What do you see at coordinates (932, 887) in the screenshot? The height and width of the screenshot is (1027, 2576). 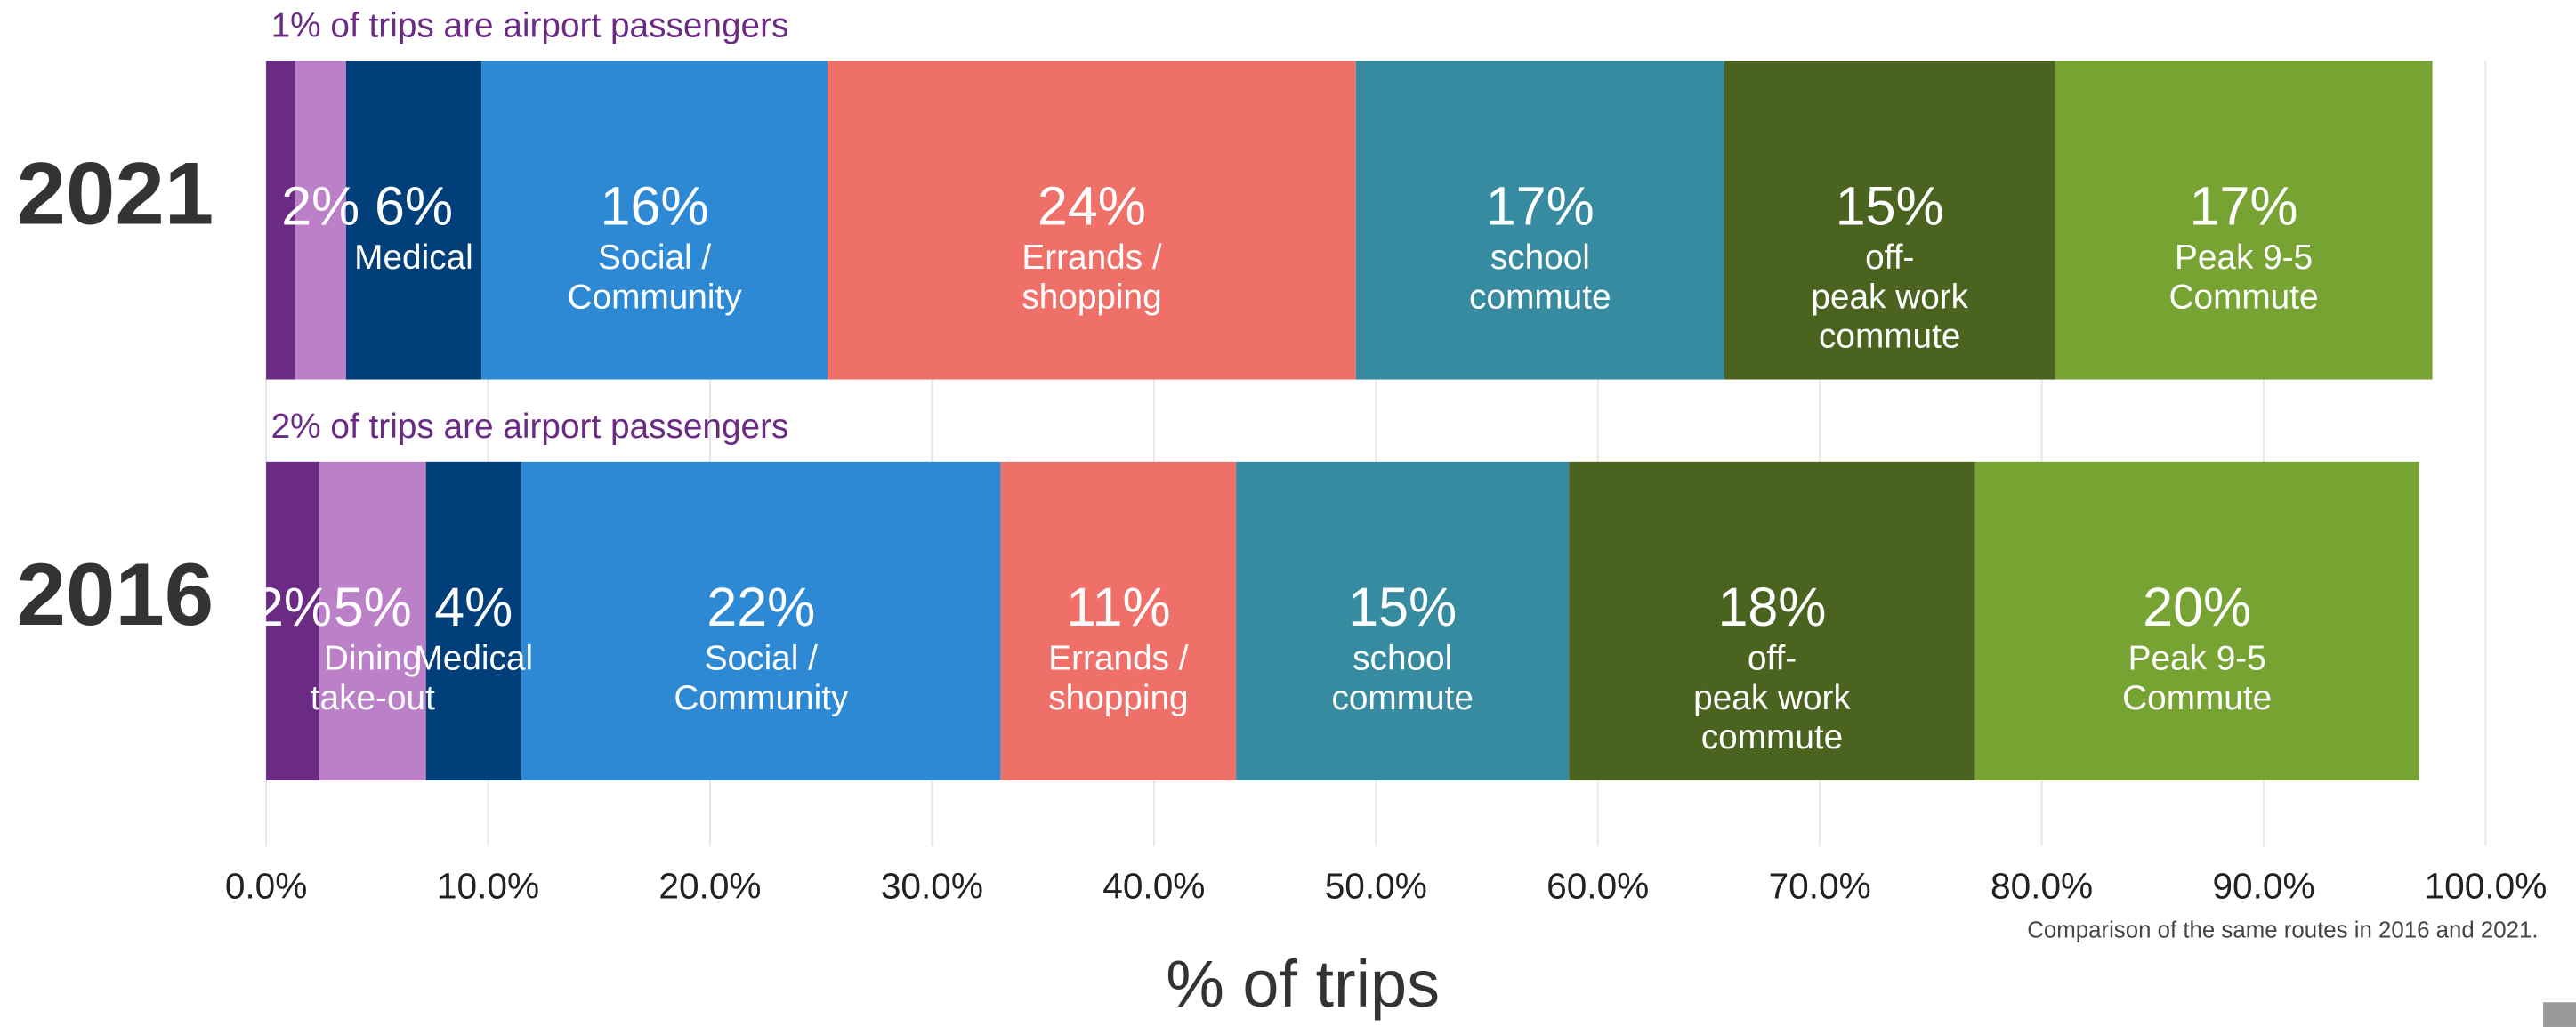 I see `x-tick-label: 30.0%` at bounding box center [932, 887].